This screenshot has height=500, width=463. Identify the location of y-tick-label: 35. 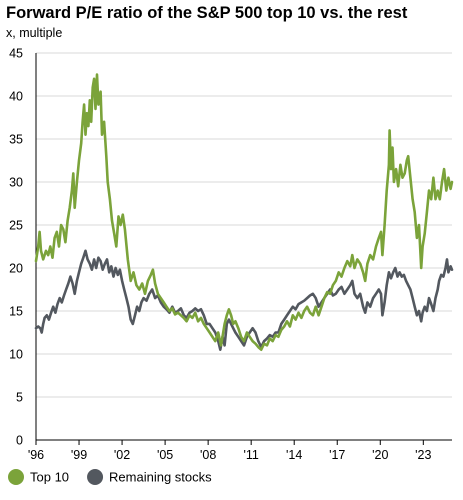
(16, 140).